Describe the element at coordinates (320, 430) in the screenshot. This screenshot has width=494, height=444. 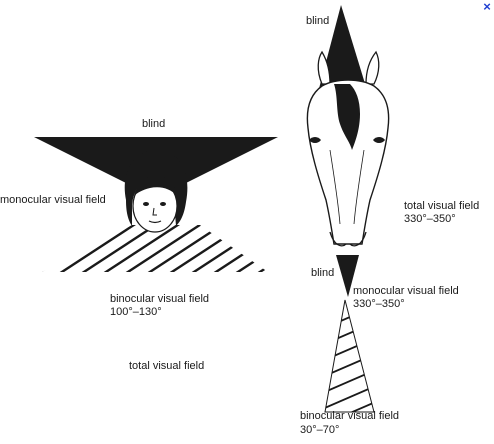
I see `horse-binocular-range: 30°–70°` at that location.